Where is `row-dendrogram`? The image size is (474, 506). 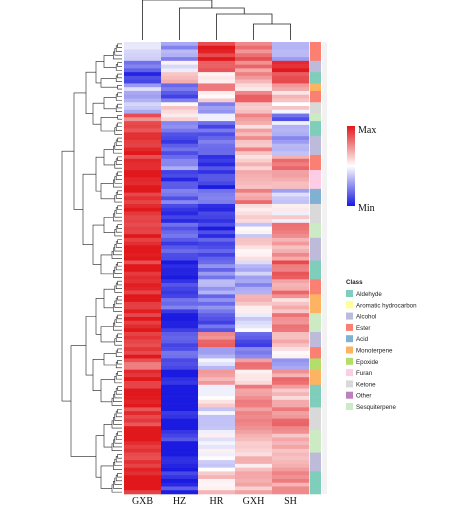
row-dendrogram is located at coordinates (91, 268).